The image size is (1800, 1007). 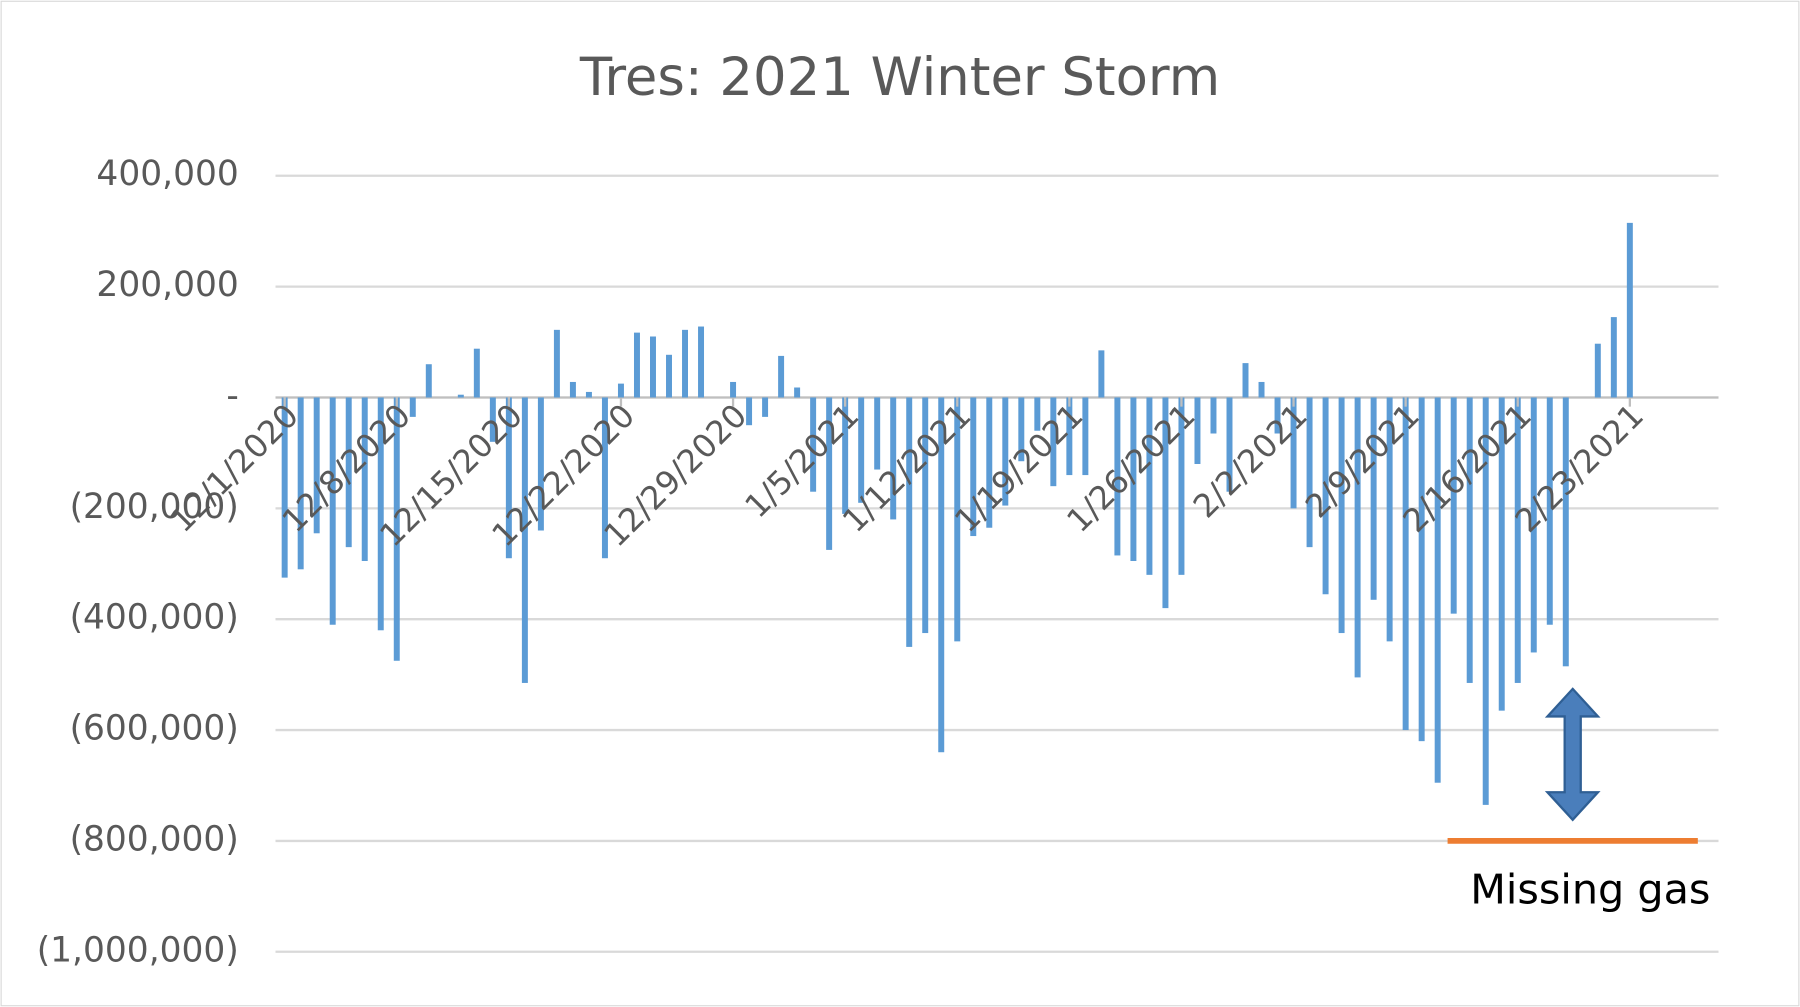 I want to click on chart-title: Tres: 2021 Winter Storm, so click(x=899, y=77).